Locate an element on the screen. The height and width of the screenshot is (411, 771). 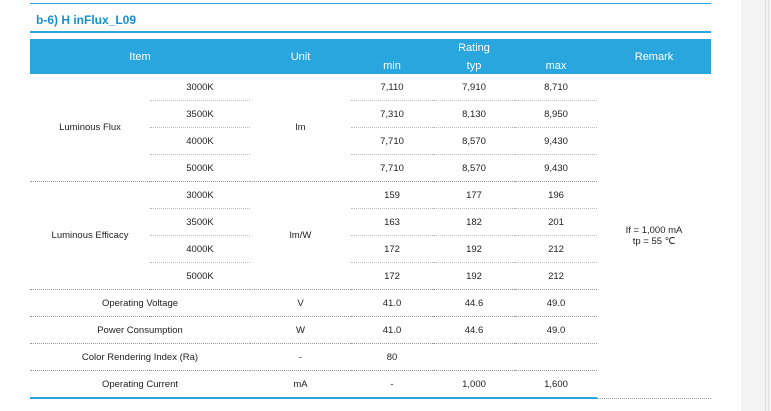
table-row: Operating Voltage V 41.0 44.6 49.0 is located at coordinates (370, 303).